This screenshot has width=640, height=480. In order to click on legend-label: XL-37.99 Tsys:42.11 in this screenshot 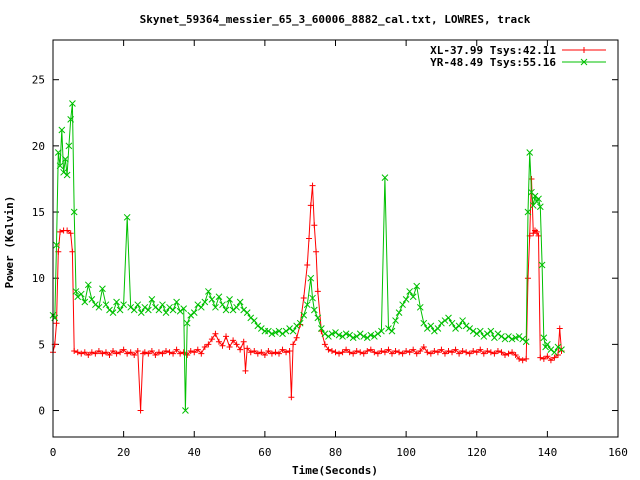, I will do `click(493, 50)`.